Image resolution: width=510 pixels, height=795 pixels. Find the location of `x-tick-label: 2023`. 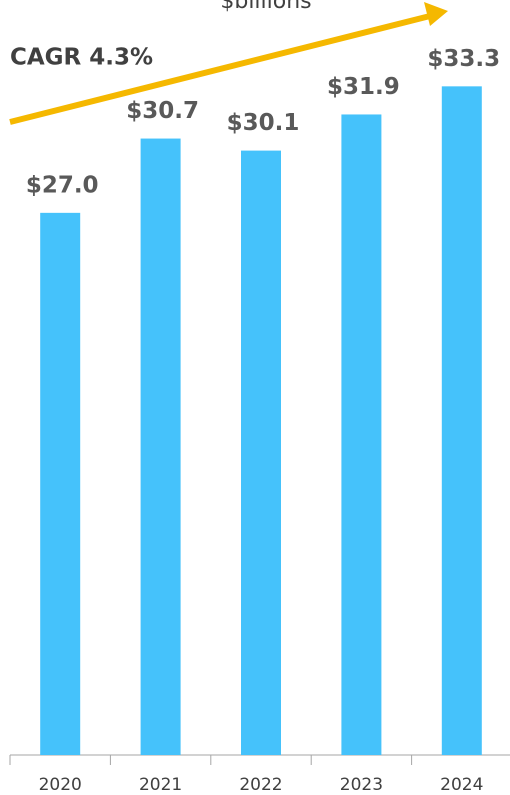

x-tick-label: 2023 is located at coordinates (361, 785).